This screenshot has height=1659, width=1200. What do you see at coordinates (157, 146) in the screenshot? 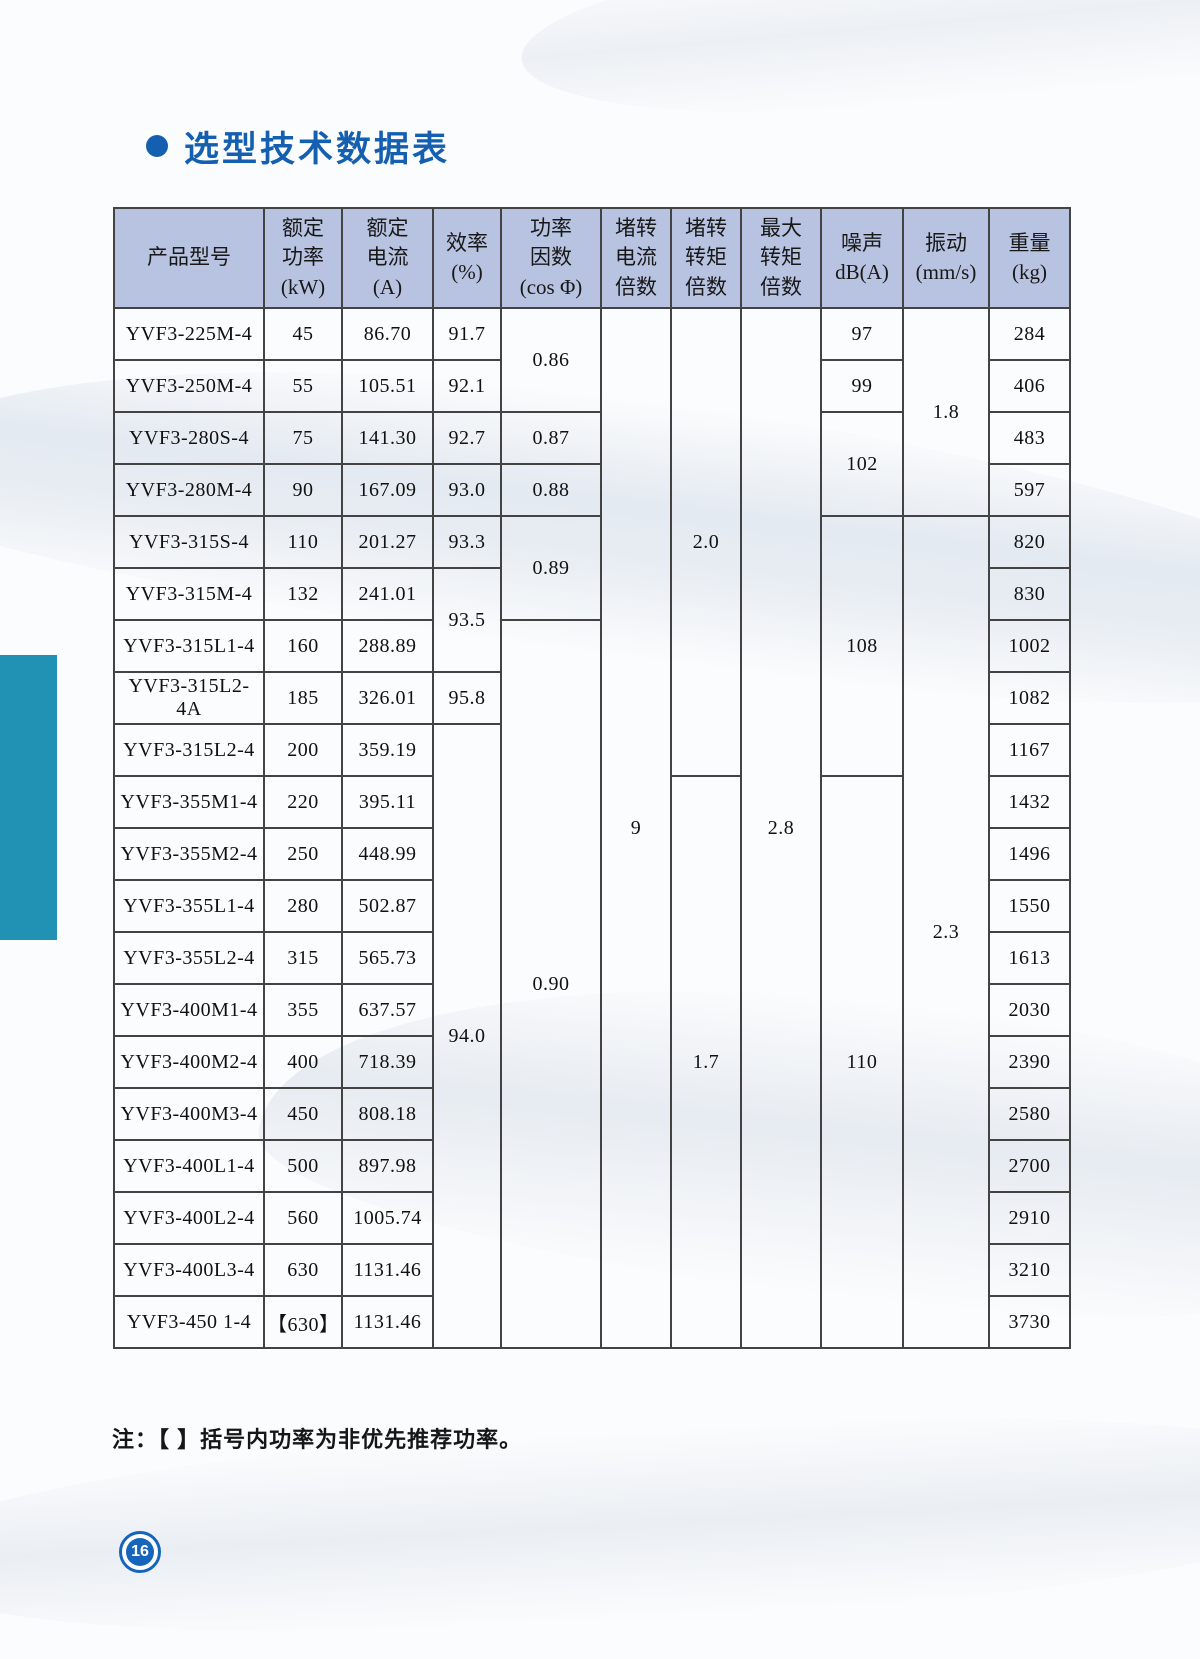
I see `bullet-icon` at bounding box center [157, 146].